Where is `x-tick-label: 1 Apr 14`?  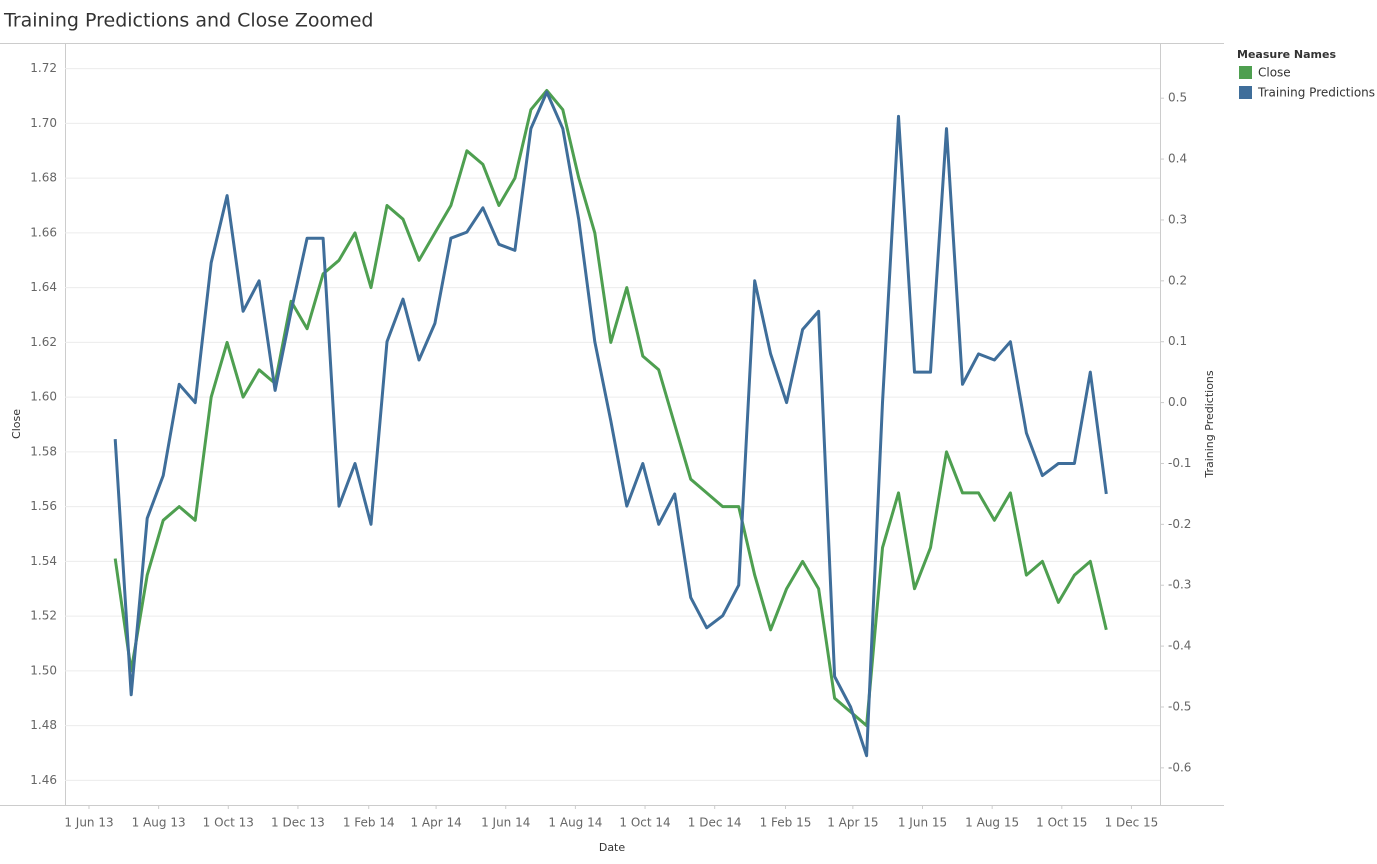
x-tick-label: 1 Apr 14 is located at coordinates (435, 823).